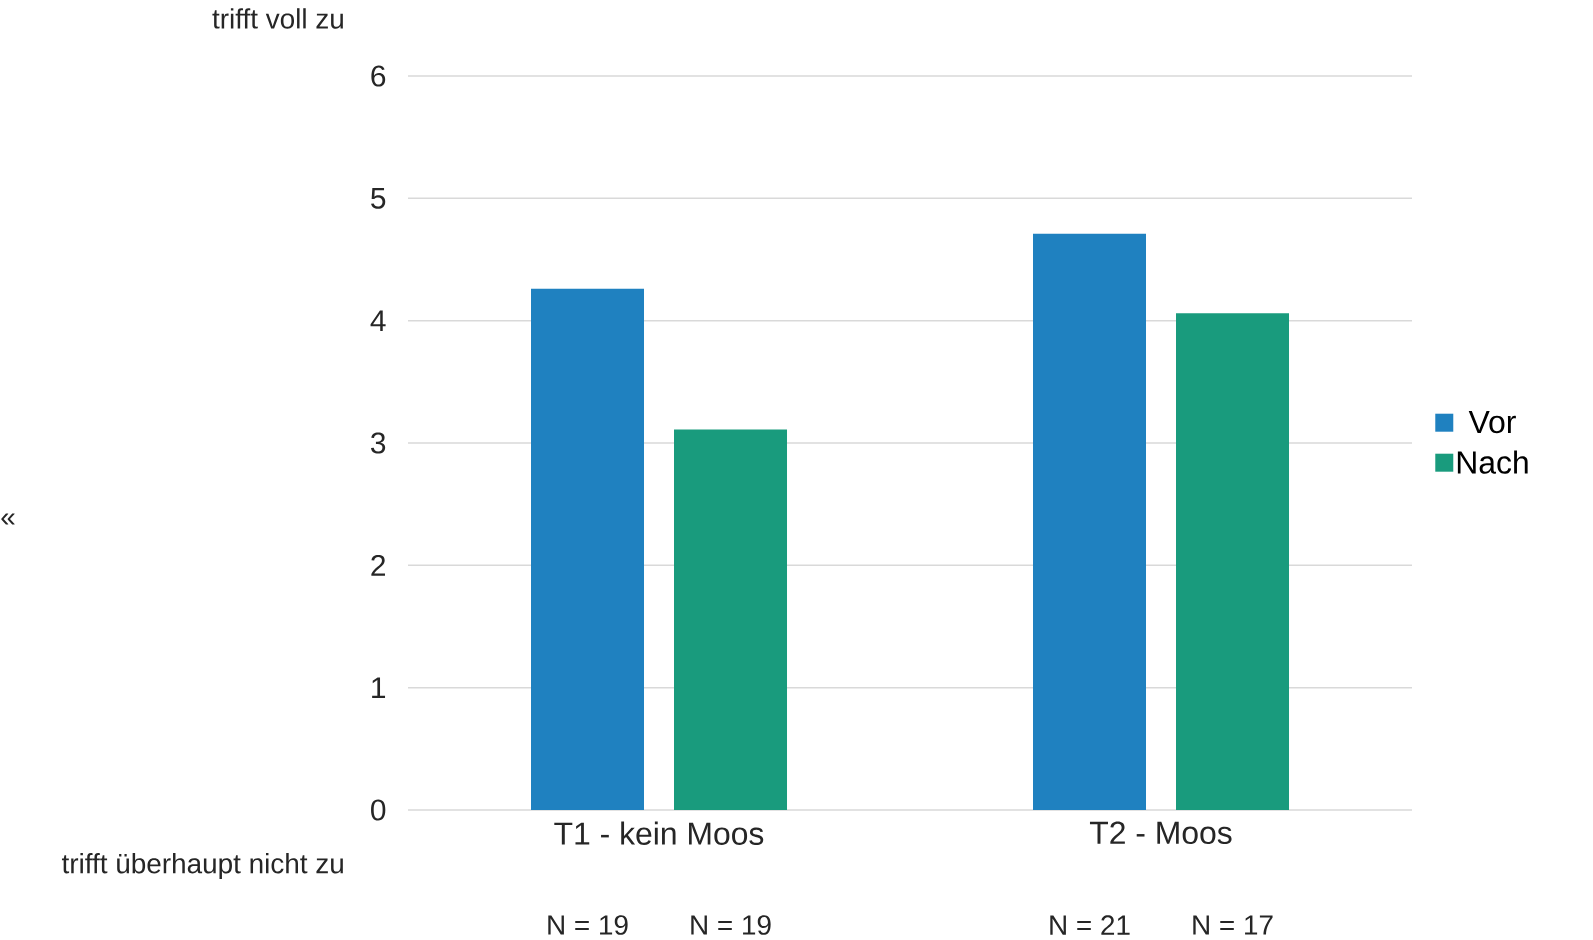 This screenshot has height=940, width=1593. Describe the element at coordinates (378, 443) in the screenshot. I see `y-tick-label: 3` at that location.